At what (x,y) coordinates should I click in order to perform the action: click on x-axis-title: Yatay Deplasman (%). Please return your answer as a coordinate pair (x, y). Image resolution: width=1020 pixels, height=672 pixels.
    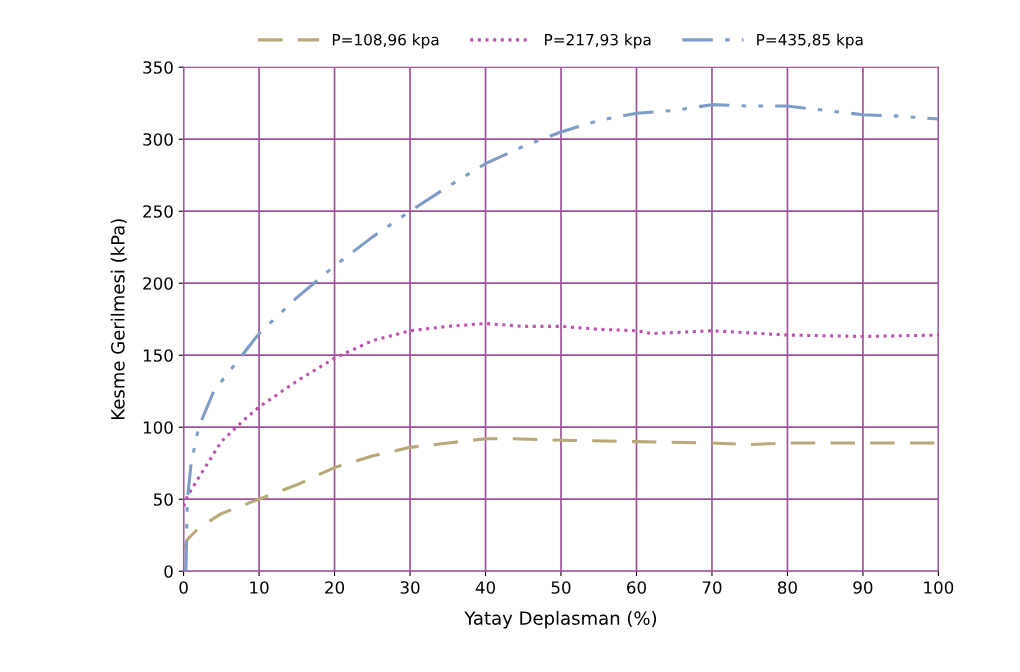
    Looking at the image, I should click on (560, 619).